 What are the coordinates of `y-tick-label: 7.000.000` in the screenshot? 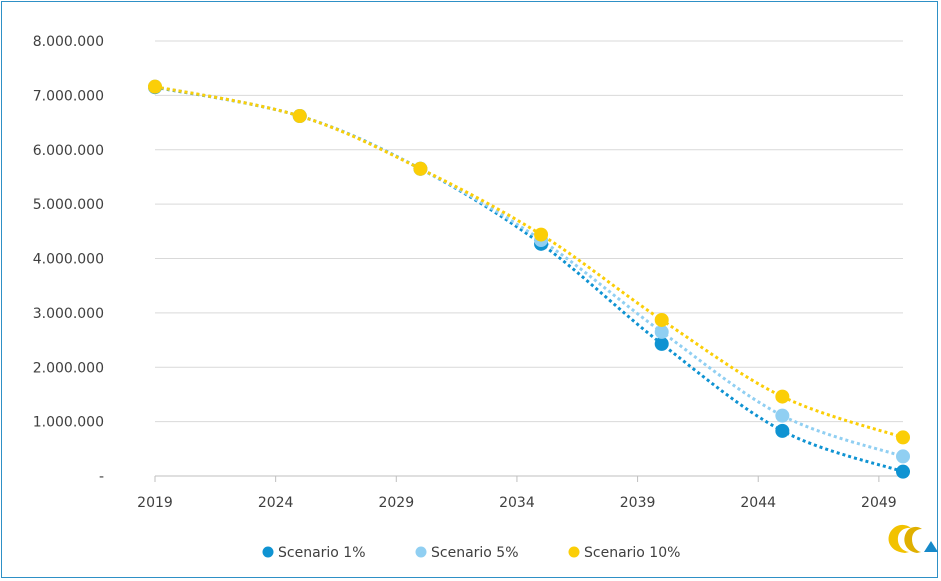 It's located at (68, 96).